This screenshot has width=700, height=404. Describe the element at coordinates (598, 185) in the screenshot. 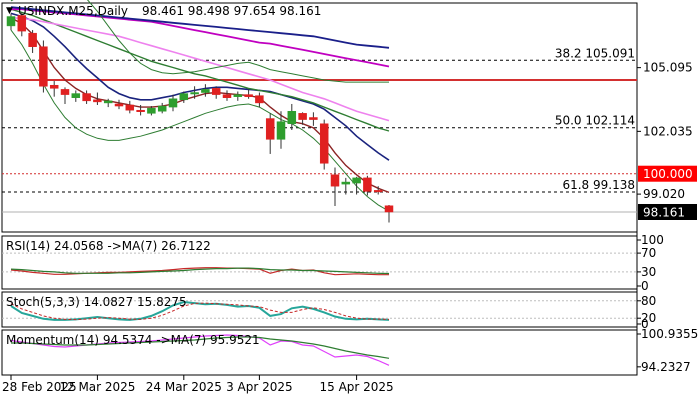

I see `fib-label-4: 61.8 99.138` at that location.